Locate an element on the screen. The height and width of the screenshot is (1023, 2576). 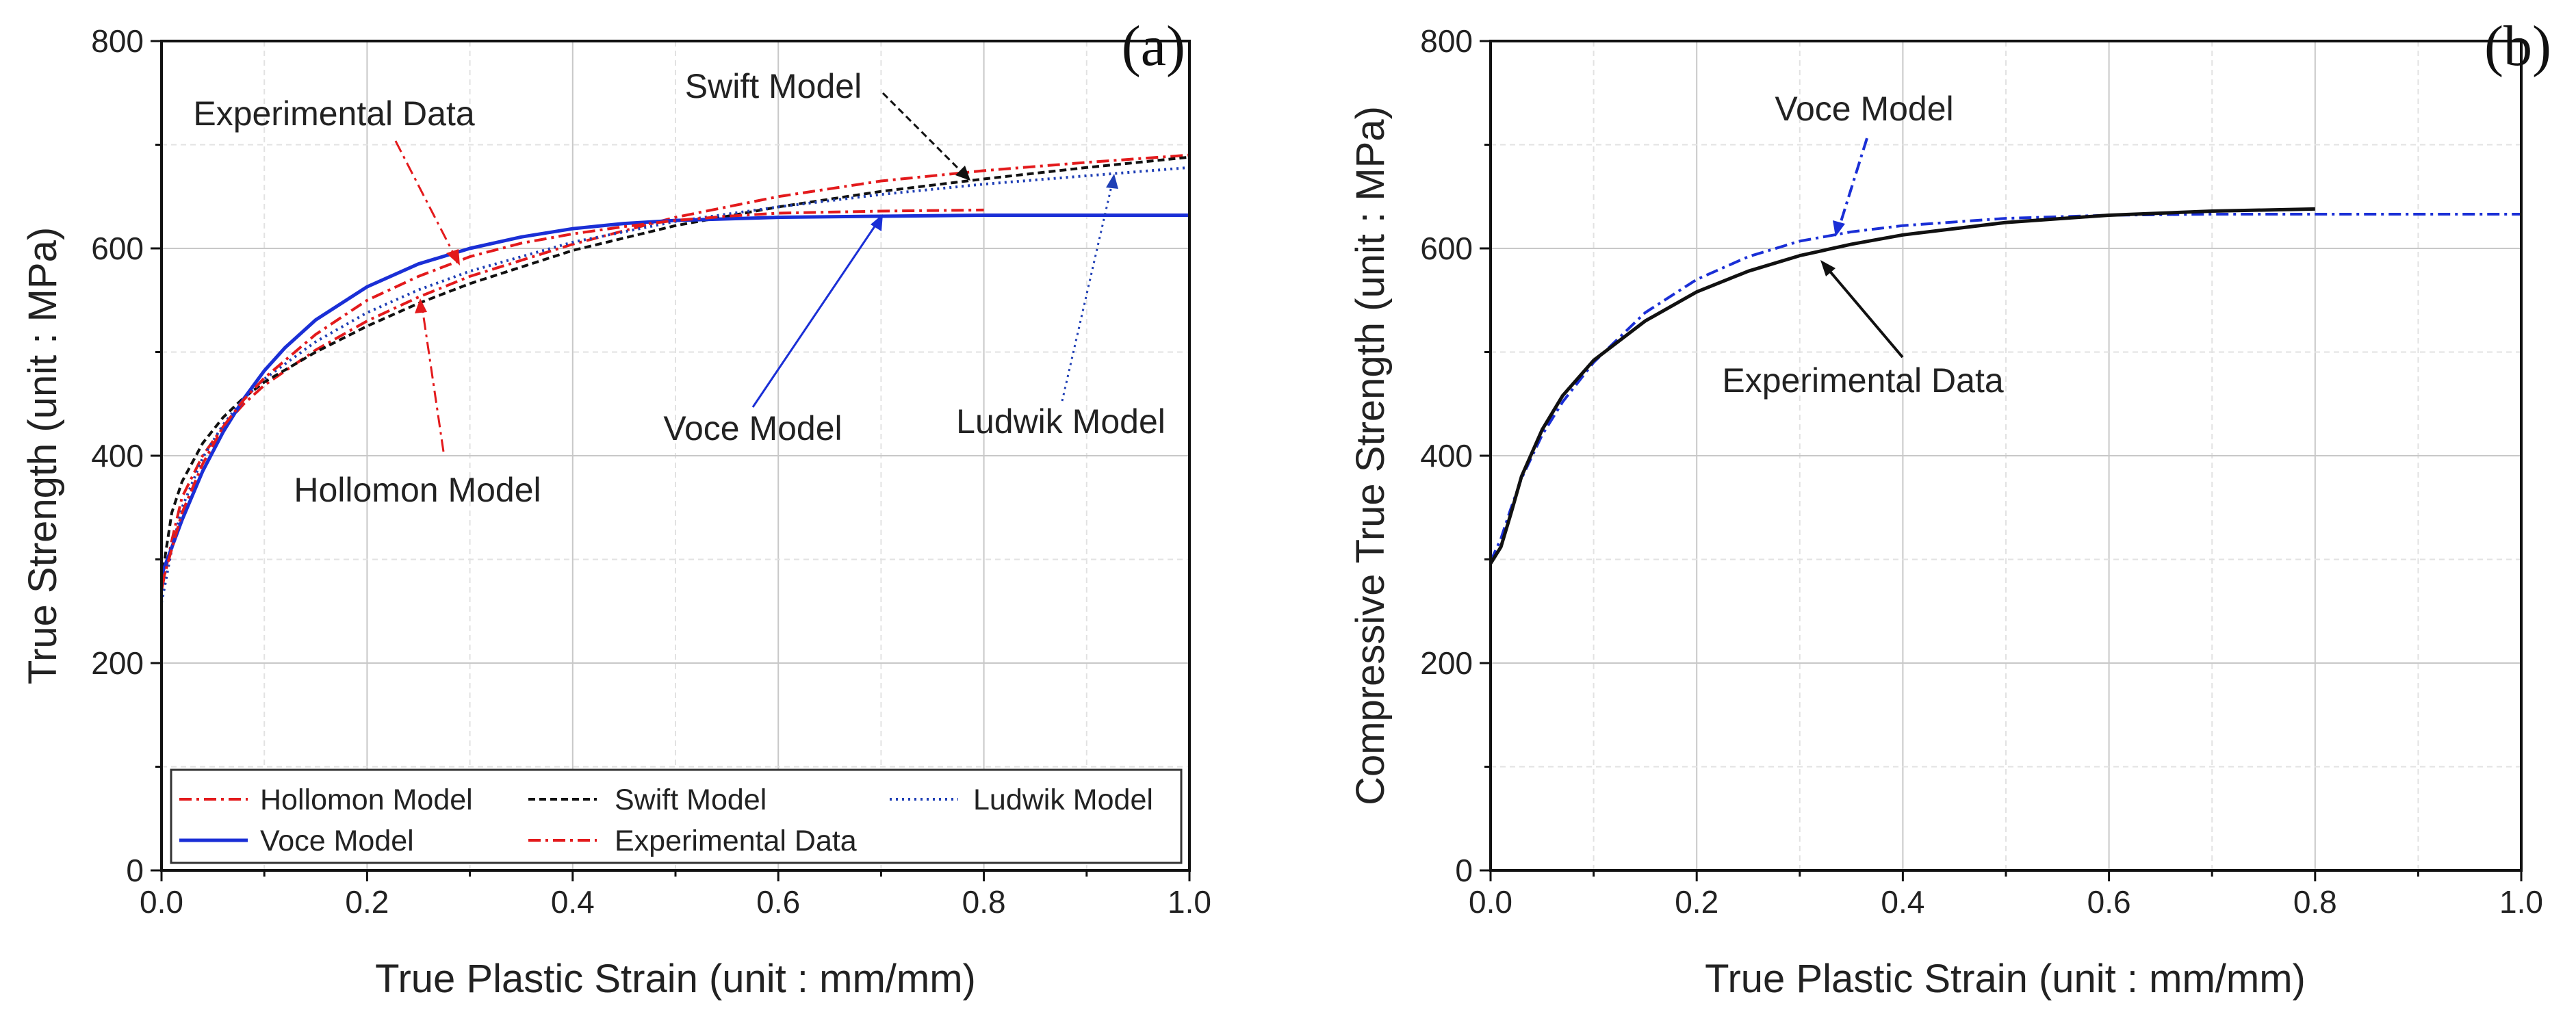
legend-label-swift: Swift Model is located at coordinates (691, 800).